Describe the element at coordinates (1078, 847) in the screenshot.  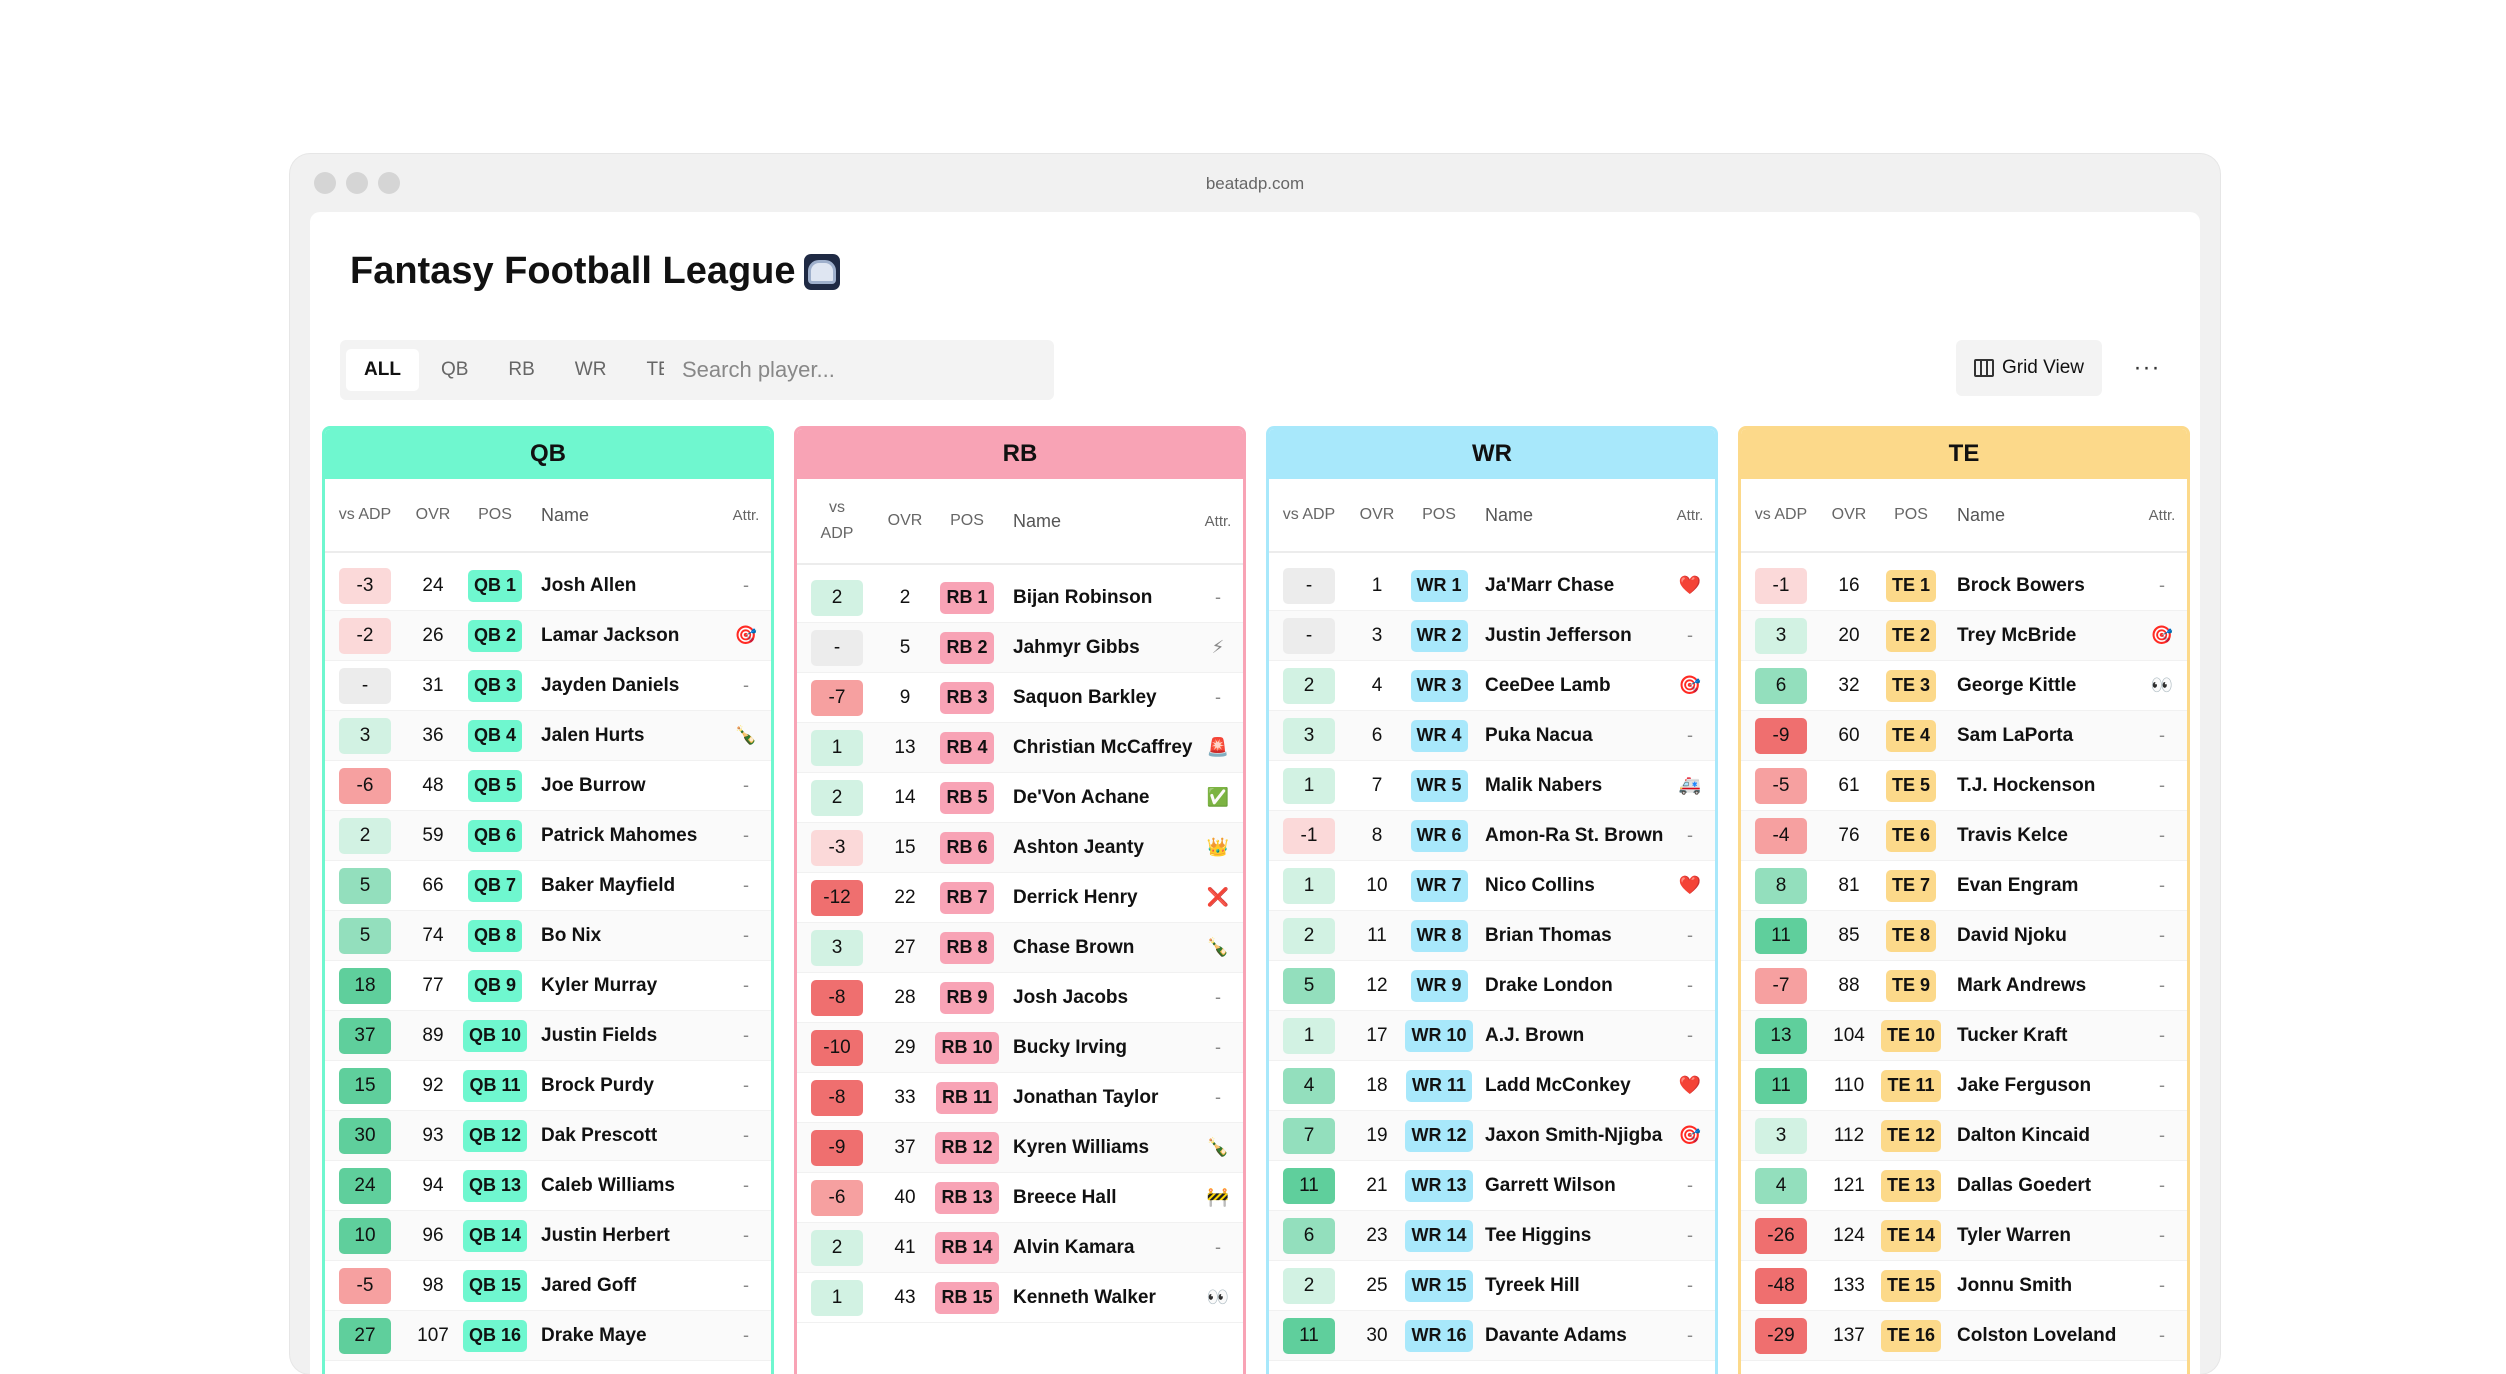
I see `player-name: Ashton Jeanty` at that location.